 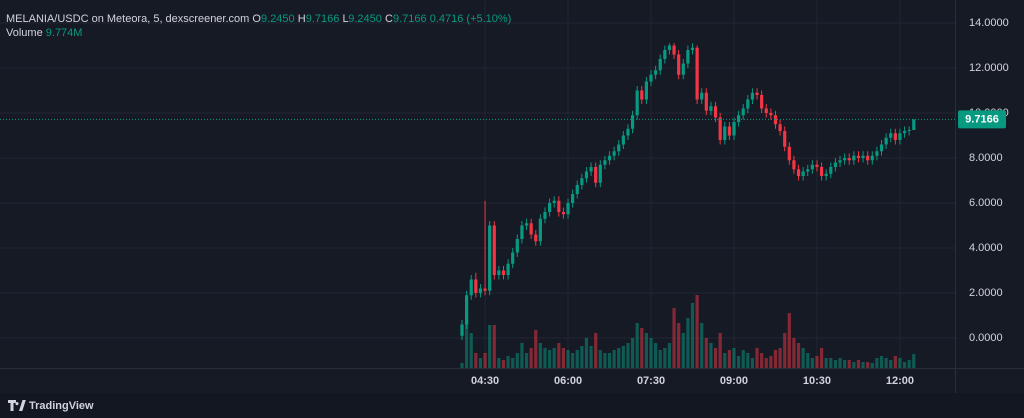 What do you see at coordinates (365, 19) in the screenshot?
I see `ohlc-value: 9.2450` at bounding box center [365, 19].